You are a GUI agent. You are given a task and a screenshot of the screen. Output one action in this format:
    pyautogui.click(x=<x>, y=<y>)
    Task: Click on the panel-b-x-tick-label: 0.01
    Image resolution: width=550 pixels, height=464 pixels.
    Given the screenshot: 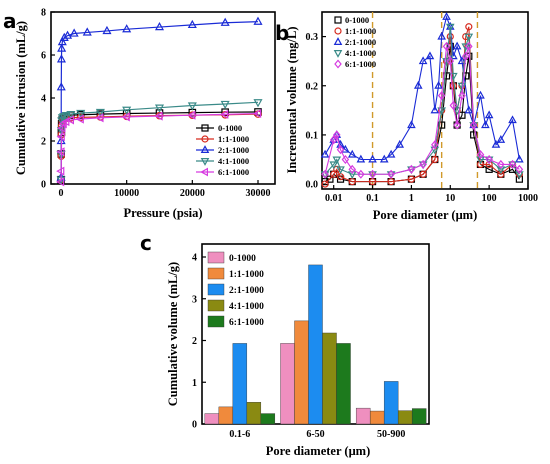 What is the action you would take?
    pyautogui.click(x=334, y=198)
    